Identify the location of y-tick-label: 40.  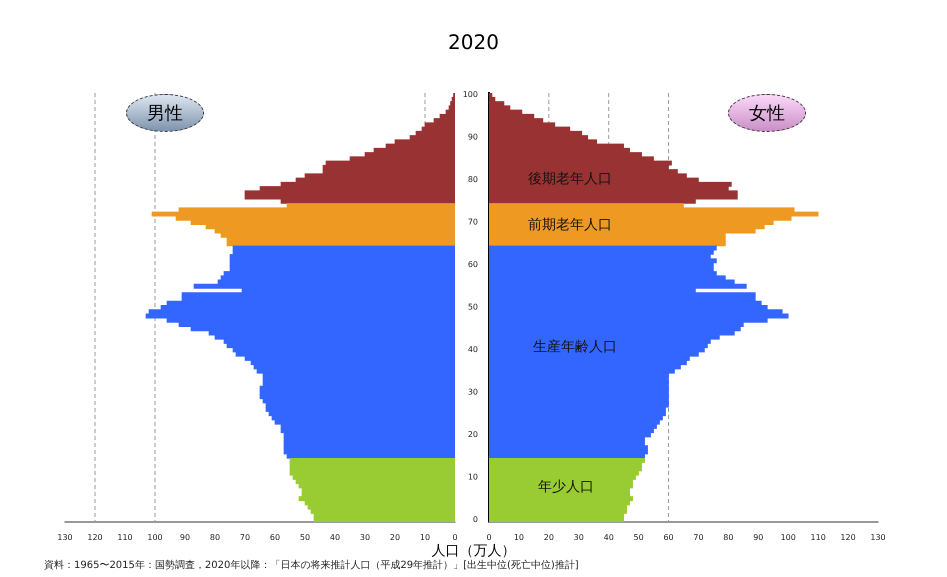
(473, 349).